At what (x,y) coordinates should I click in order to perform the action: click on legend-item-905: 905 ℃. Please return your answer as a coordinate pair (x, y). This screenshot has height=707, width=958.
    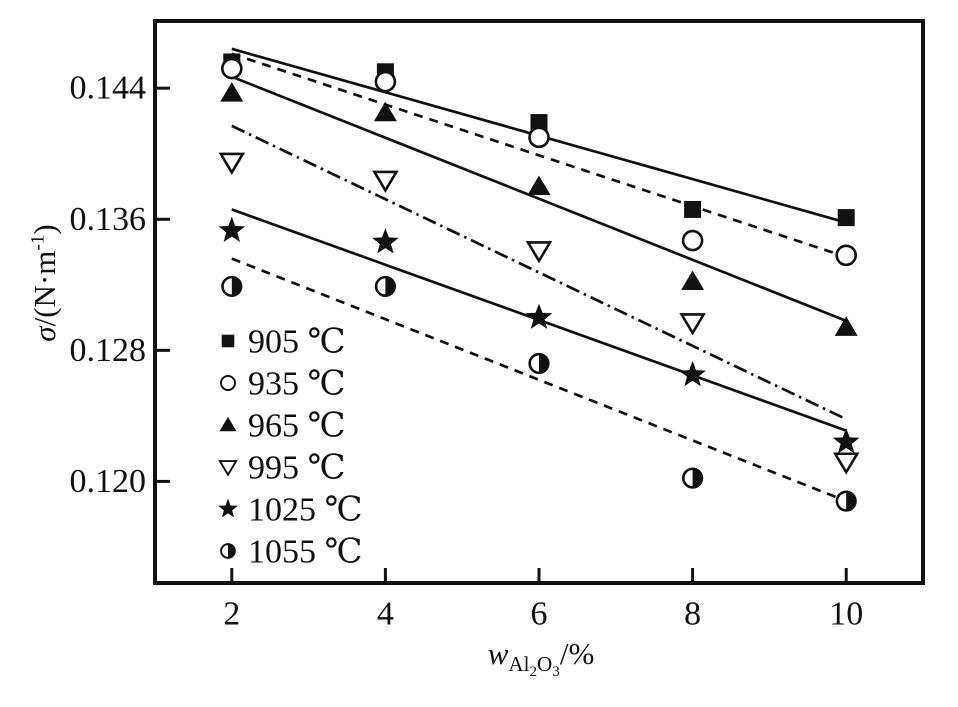
    Looking at the image, I should click on (283, 342).